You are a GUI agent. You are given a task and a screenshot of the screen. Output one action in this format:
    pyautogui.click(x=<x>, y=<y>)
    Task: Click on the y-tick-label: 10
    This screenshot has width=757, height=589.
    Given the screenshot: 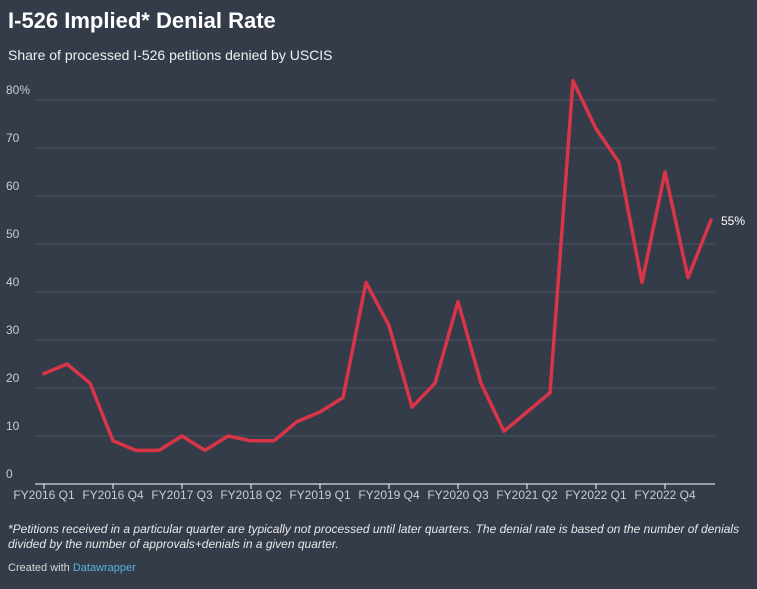 What is the action you would take?
    pyautogui.click(x=13, y=426)
    